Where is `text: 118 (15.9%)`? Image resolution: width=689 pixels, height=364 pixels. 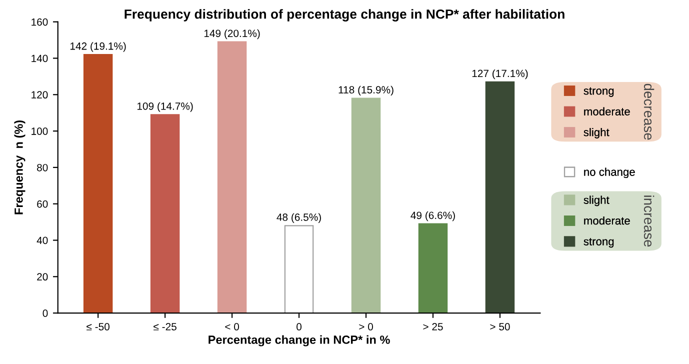 text: 118 (15.9%) is located at coordinates (366, 91).